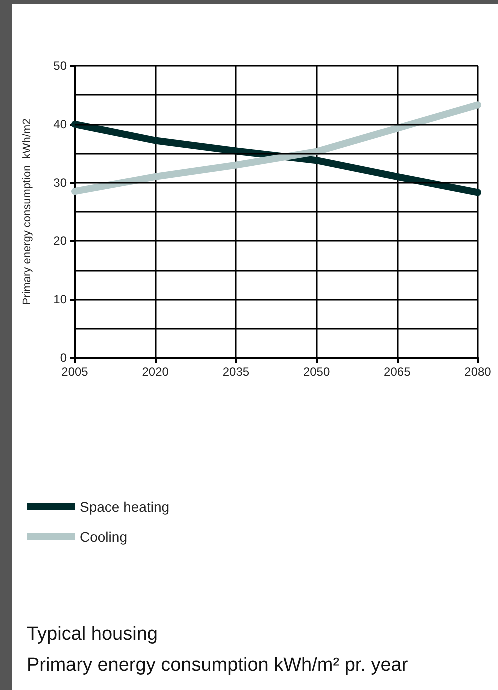 This screenshot has width=498, height=690. I want to click on y-axis-title: Primary energy consumption kWh/m2, so click(28, 212).